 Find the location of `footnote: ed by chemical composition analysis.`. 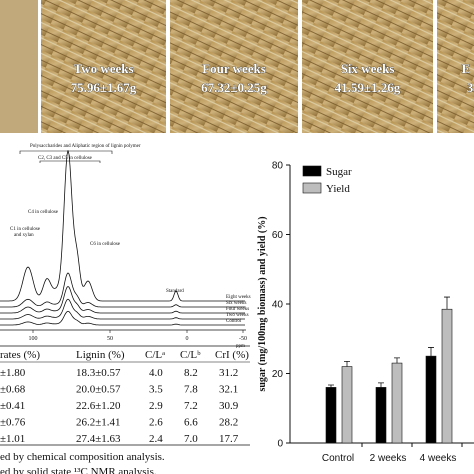

footnote: ed by chemical composition analysis. is located at coordinates (82, 457).